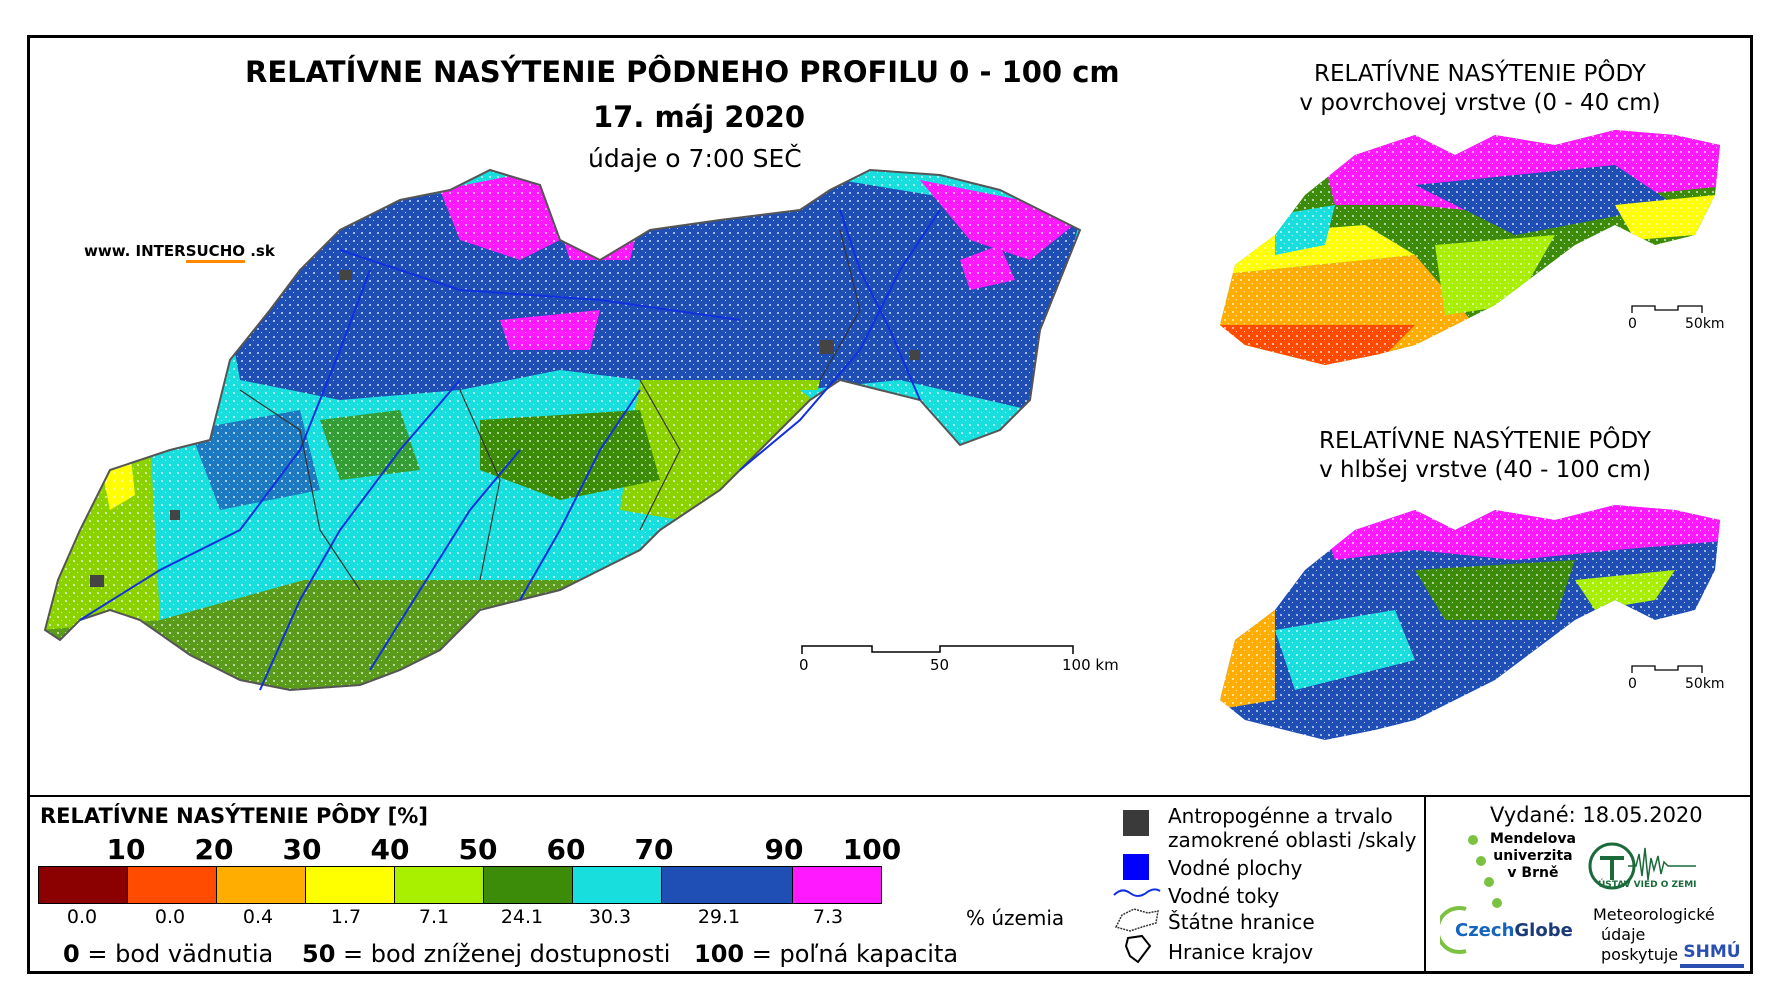 The image size is (1772, 1003). What do you see at coordinates (940, 665) in the screenshot?
I see `scale-label-50: 50` at bounding box center [940, 665].